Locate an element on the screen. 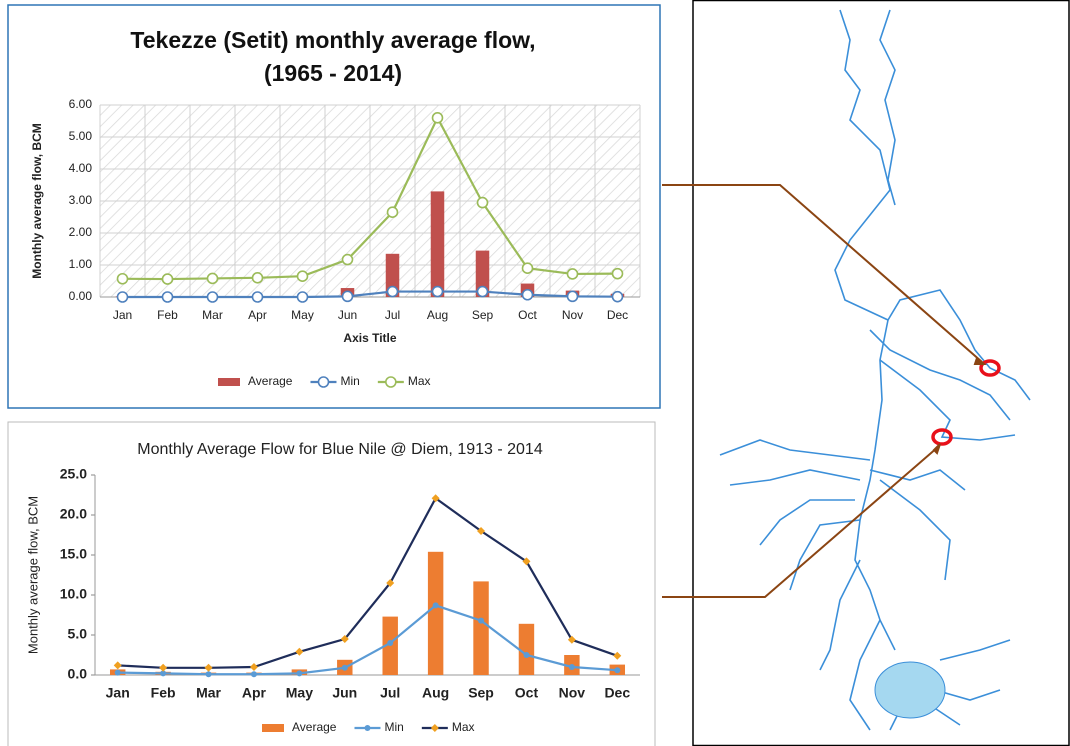  x-tick-label: Nov is located at coordinates (572, 315).